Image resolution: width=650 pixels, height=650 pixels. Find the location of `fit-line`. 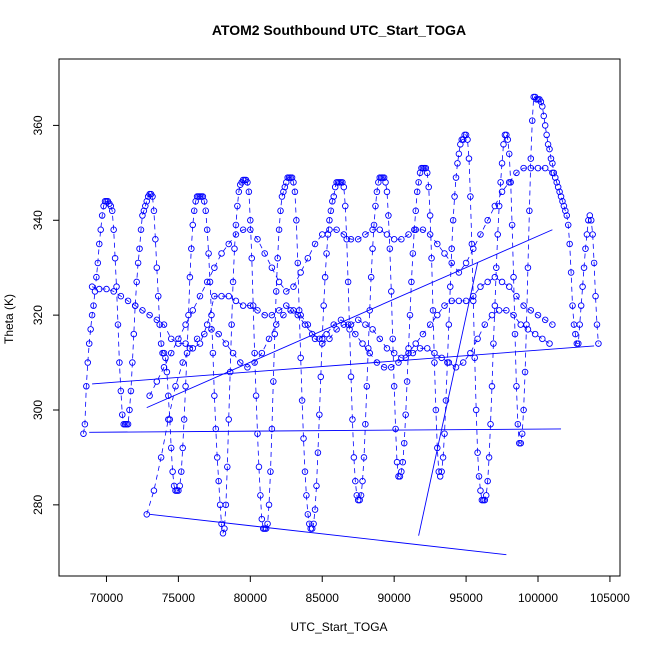

fit-line is located at coordinates (328, 534).